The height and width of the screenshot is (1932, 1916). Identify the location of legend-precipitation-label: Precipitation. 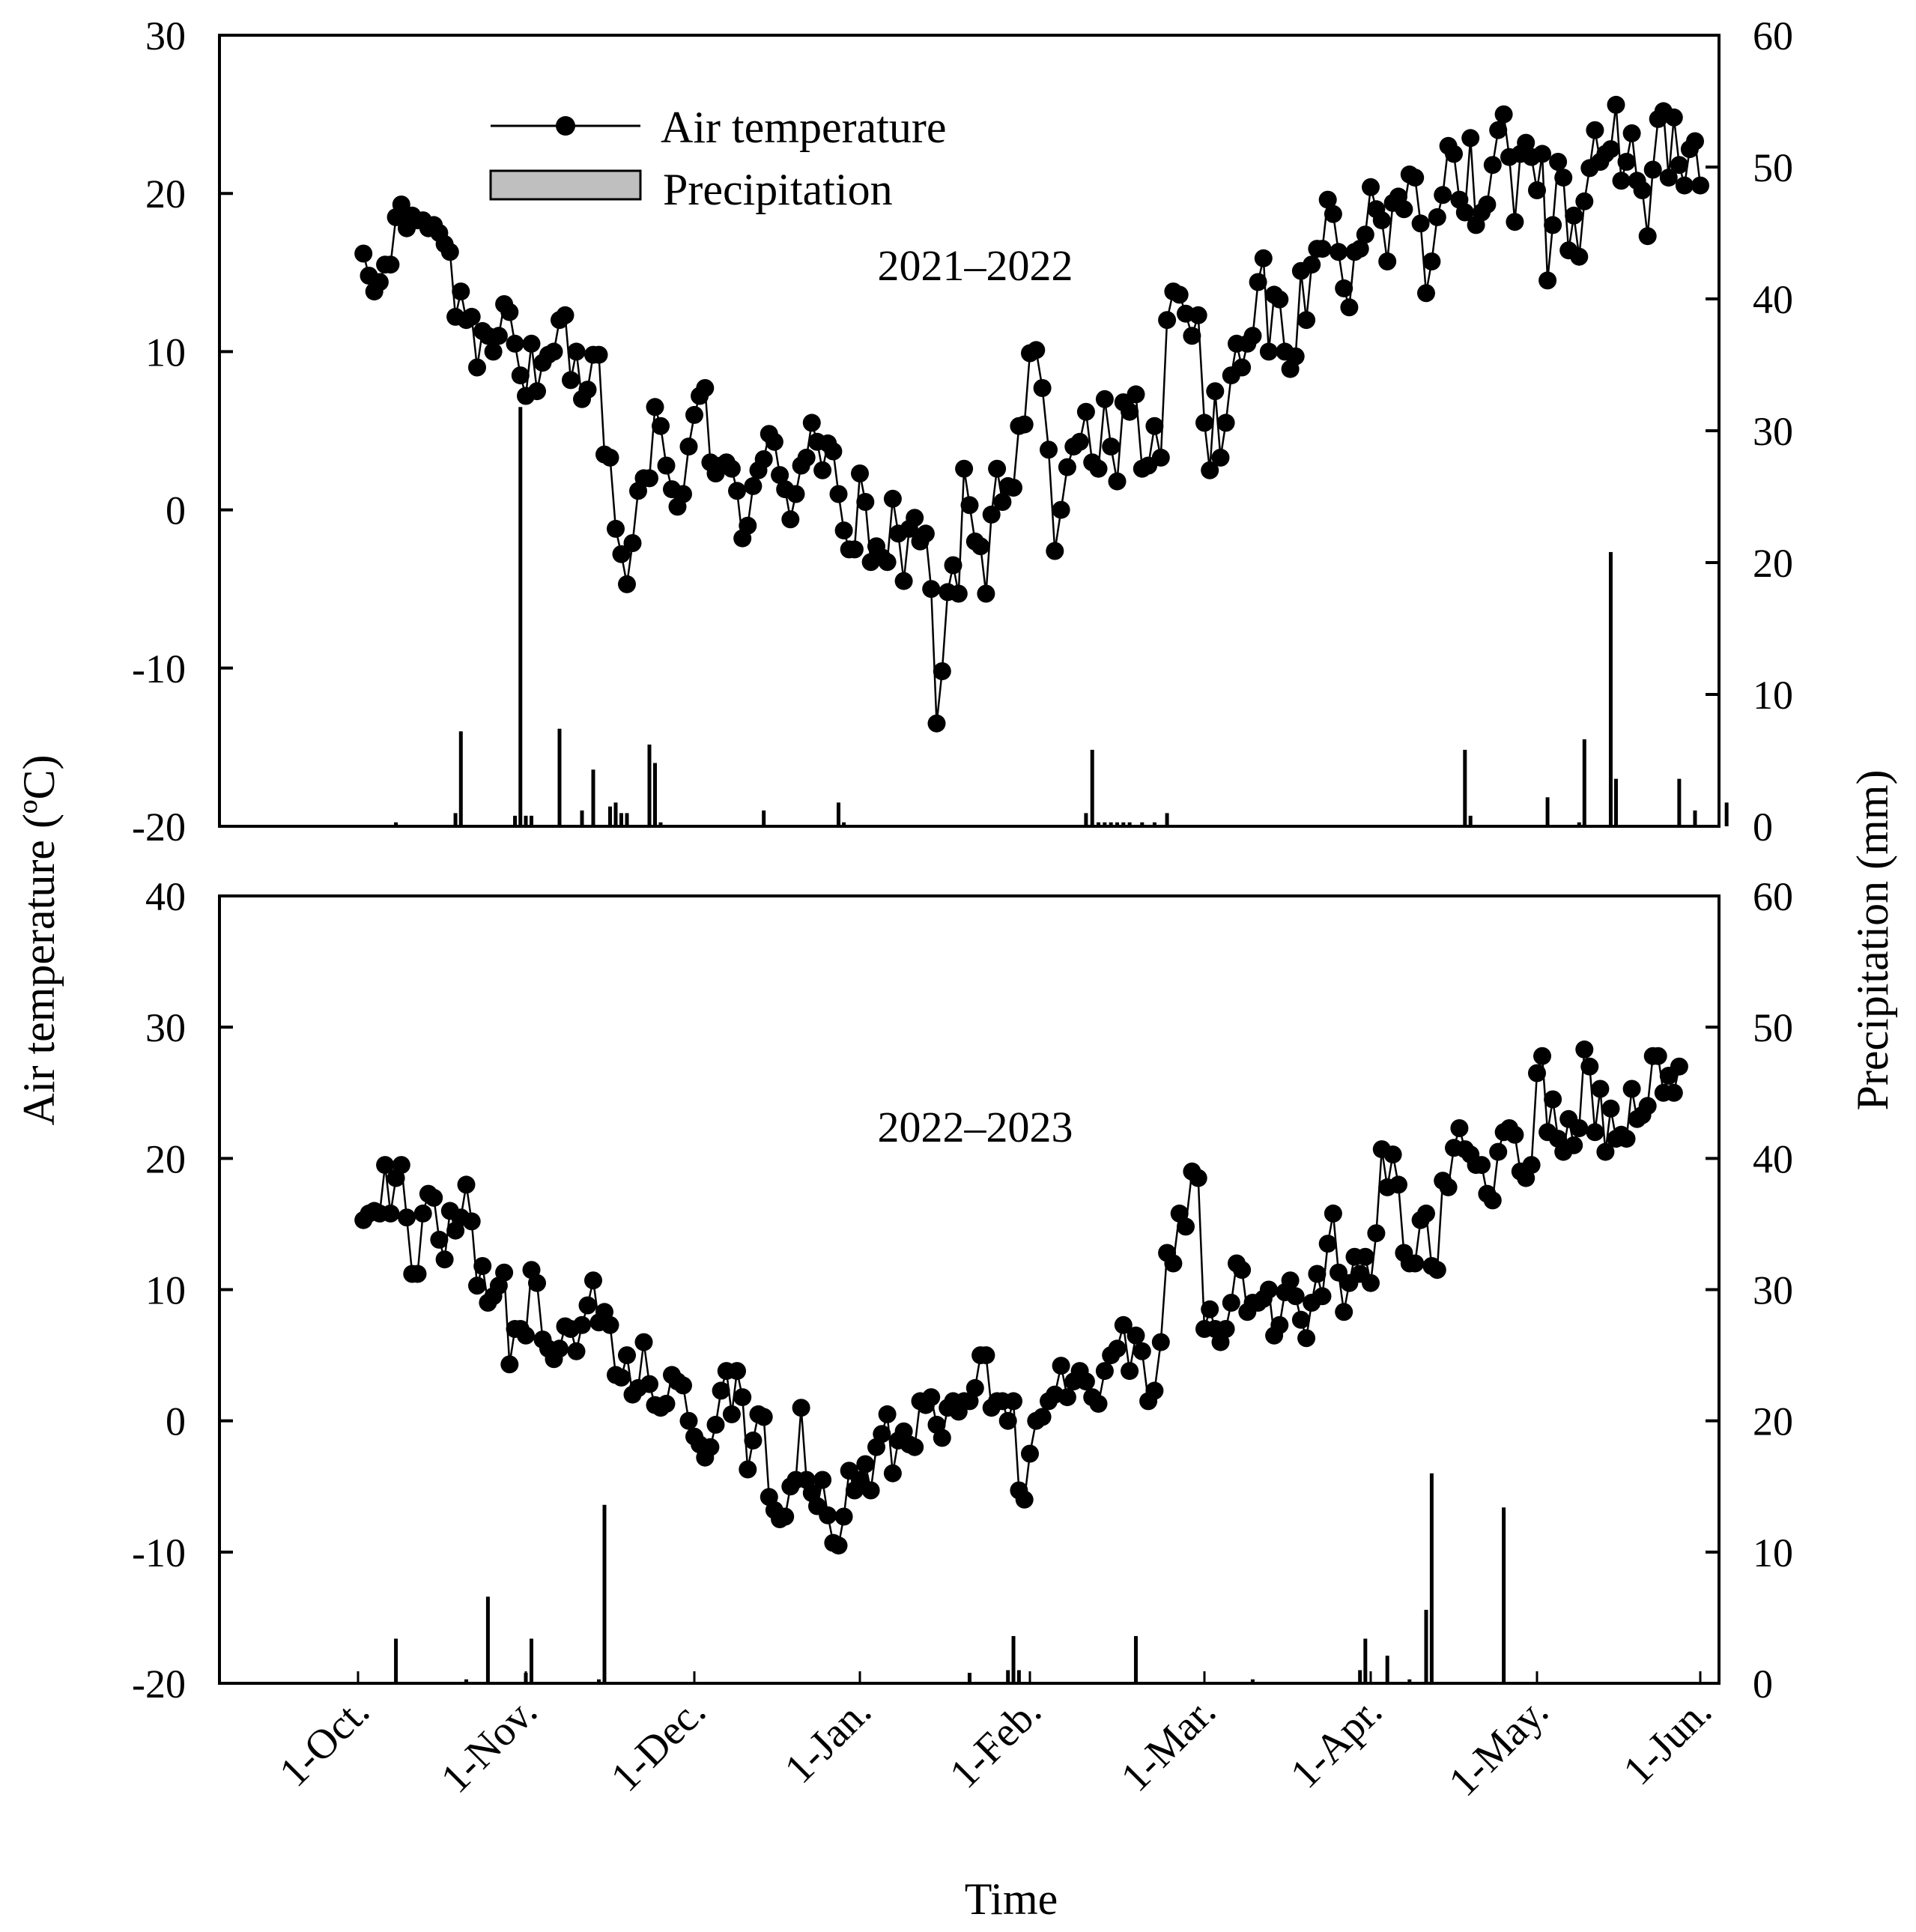
(778, 189).